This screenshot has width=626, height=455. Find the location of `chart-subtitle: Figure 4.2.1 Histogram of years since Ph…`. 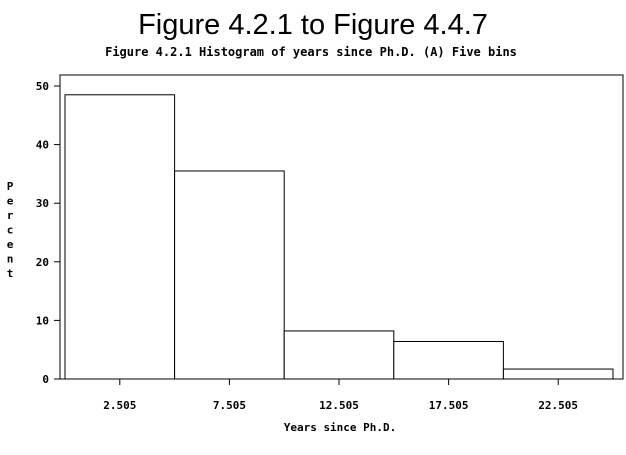

chart-subtitle: Figure 4.2.1 Histogram of years since Ph… is located at coordinates (311, 52).